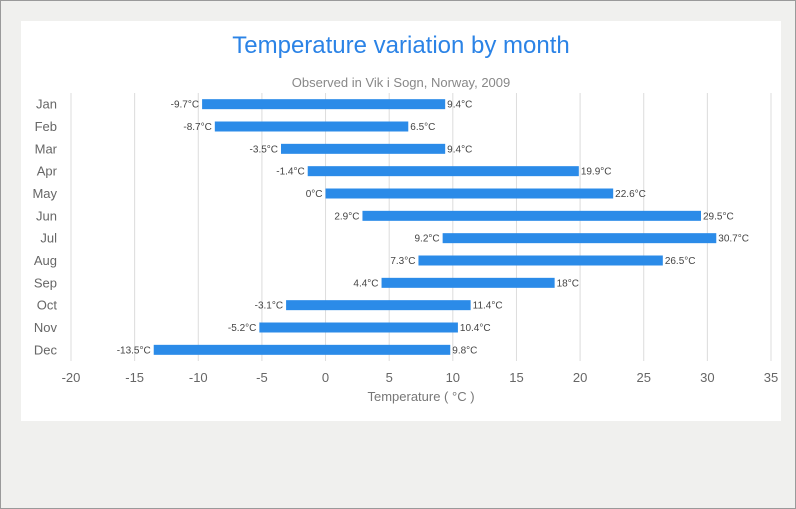  What do you see at coordinates (46, 215) in the screenshot?
I see `category-label: Jun` at bounding box center [46, 215].